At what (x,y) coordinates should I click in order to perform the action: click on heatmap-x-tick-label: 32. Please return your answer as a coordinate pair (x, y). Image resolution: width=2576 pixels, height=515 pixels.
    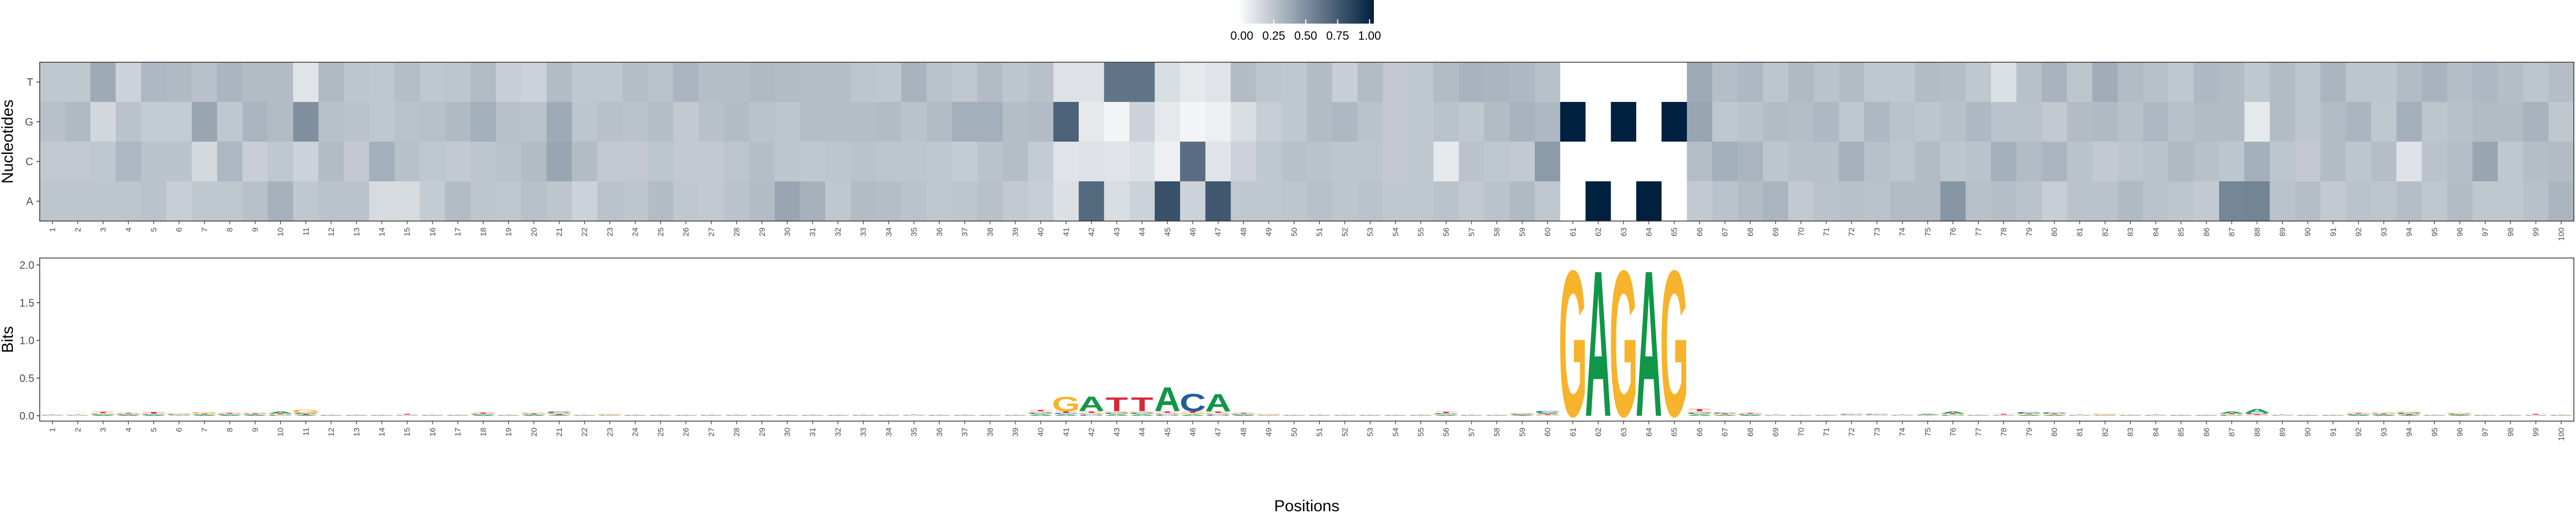
    Looking at the image, I should click on (838, 232).